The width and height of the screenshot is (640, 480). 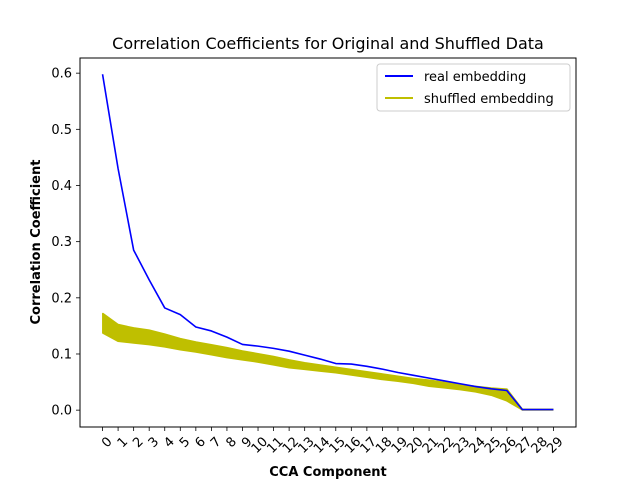 What do you see at coordinates (555, 445) in the screenshot?
I see `x-tick-label: 29` at bounding box center [555, 445].